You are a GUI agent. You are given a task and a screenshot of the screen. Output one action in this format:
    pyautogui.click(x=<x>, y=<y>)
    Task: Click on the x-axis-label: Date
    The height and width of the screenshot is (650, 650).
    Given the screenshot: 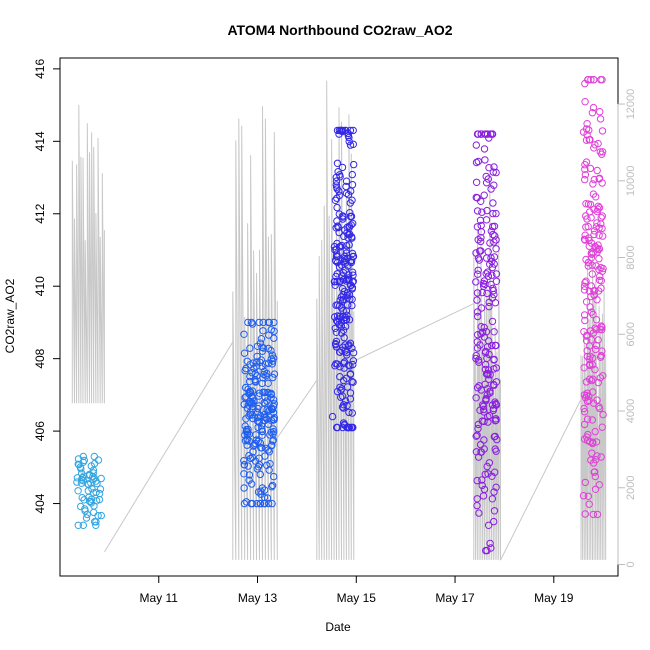 What is the action you would take?
    pyautogui.click(x=338, y=627)
    